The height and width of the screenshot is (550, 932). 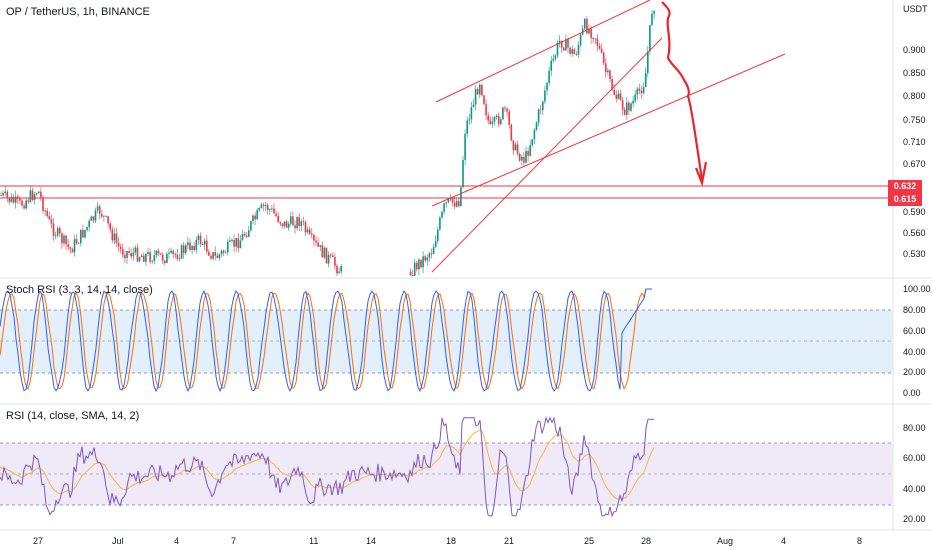 What do you see at coordinates (118, 541) in the screenshot?
I see `time-label: Jul` at bounding box center [118, 541].